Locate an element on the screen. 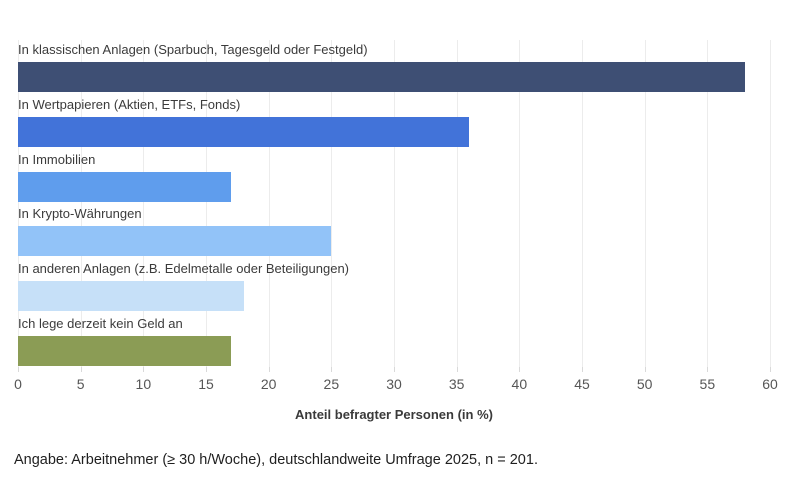 This screenshot has height=482, width=794. tick-label-45: 45 is located at coordinates (582, 384).